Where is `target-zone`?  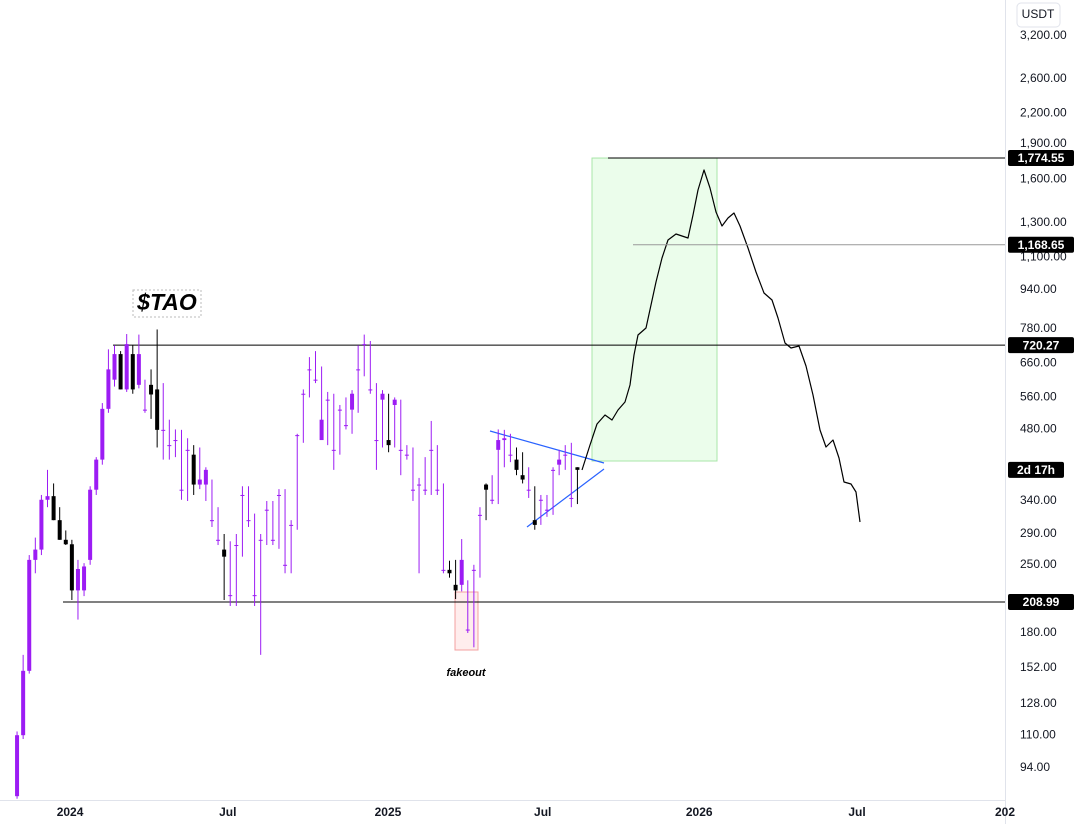 target-zone is located at coordinates (654, 309).